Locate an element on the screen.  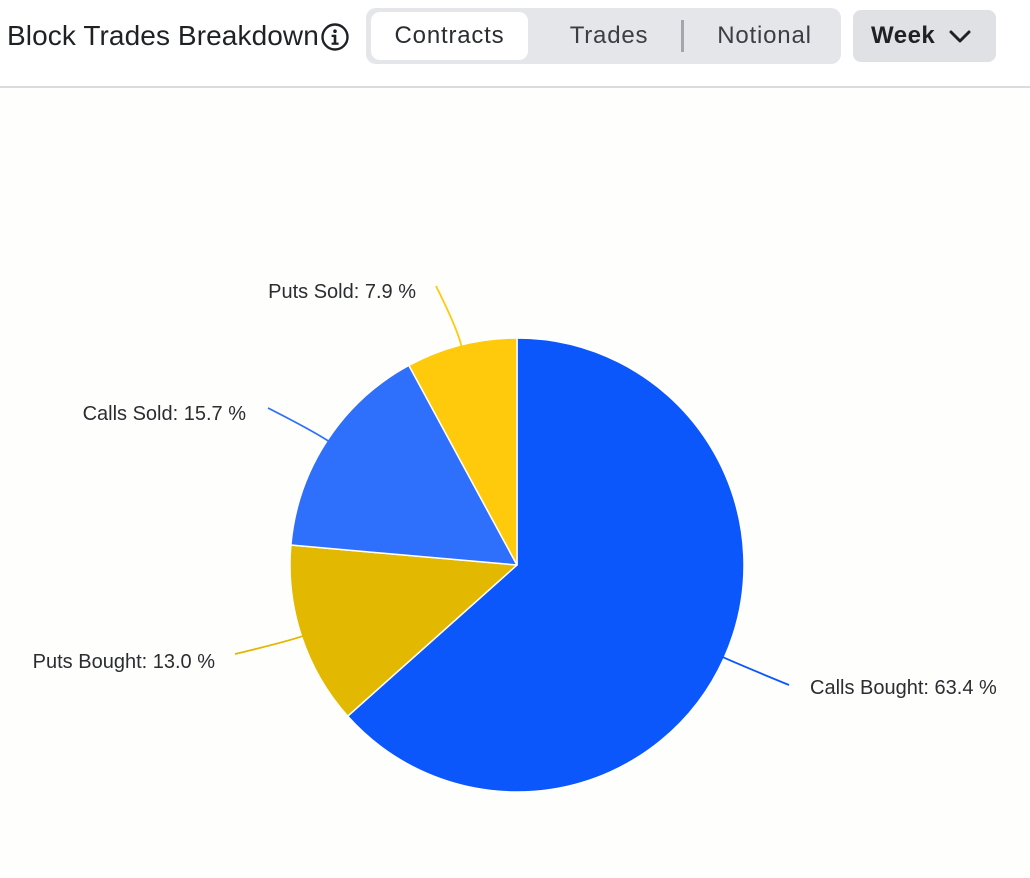
period-selected-value: Week is located at coordinates (903, 35).